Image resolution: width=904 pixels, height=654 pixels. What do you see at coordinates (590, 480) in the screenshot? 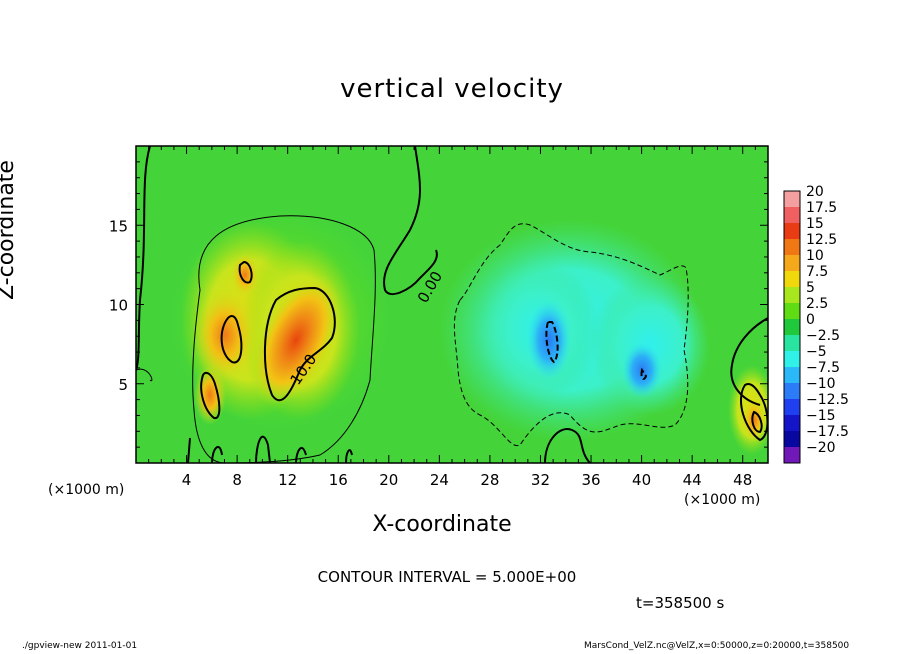
I see `x-tick-label: 36` at bounding box center [590, 480].